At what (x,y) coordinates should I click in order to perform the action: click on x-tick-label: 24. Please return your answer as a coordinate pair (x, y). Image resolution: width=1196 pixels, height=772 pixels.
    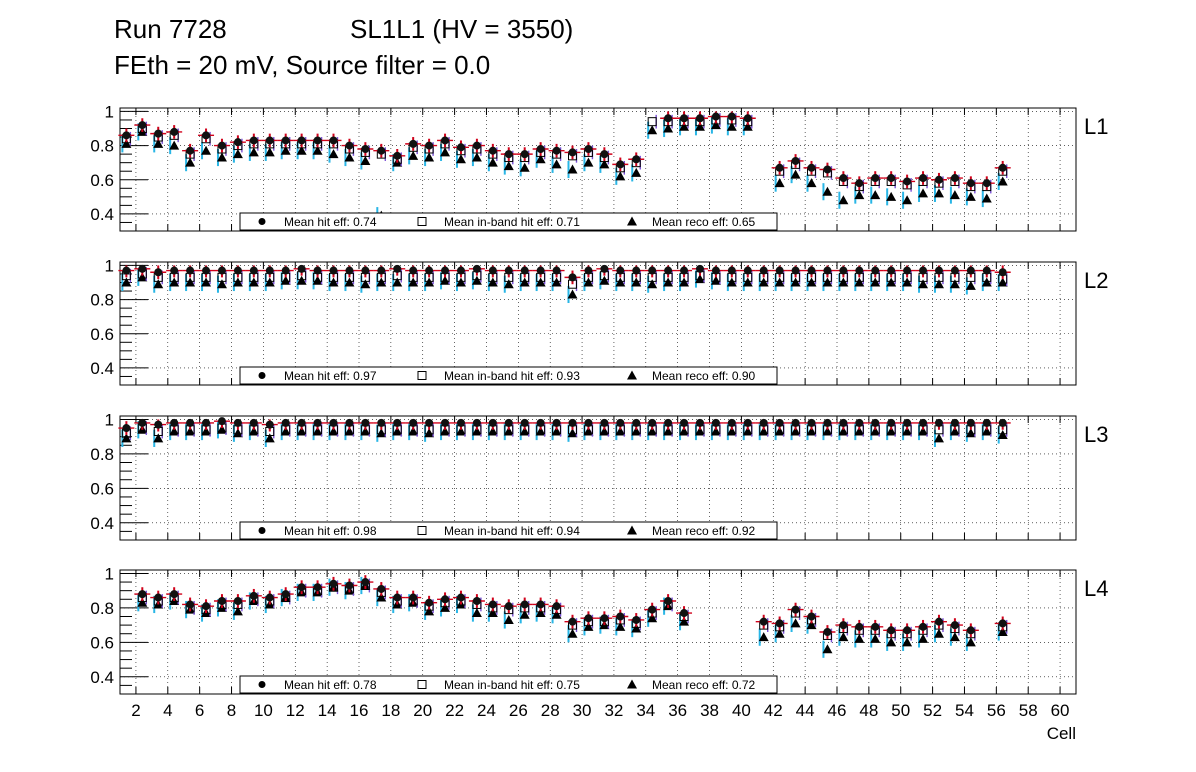
    Looking at the image, I should click on (486, 710).